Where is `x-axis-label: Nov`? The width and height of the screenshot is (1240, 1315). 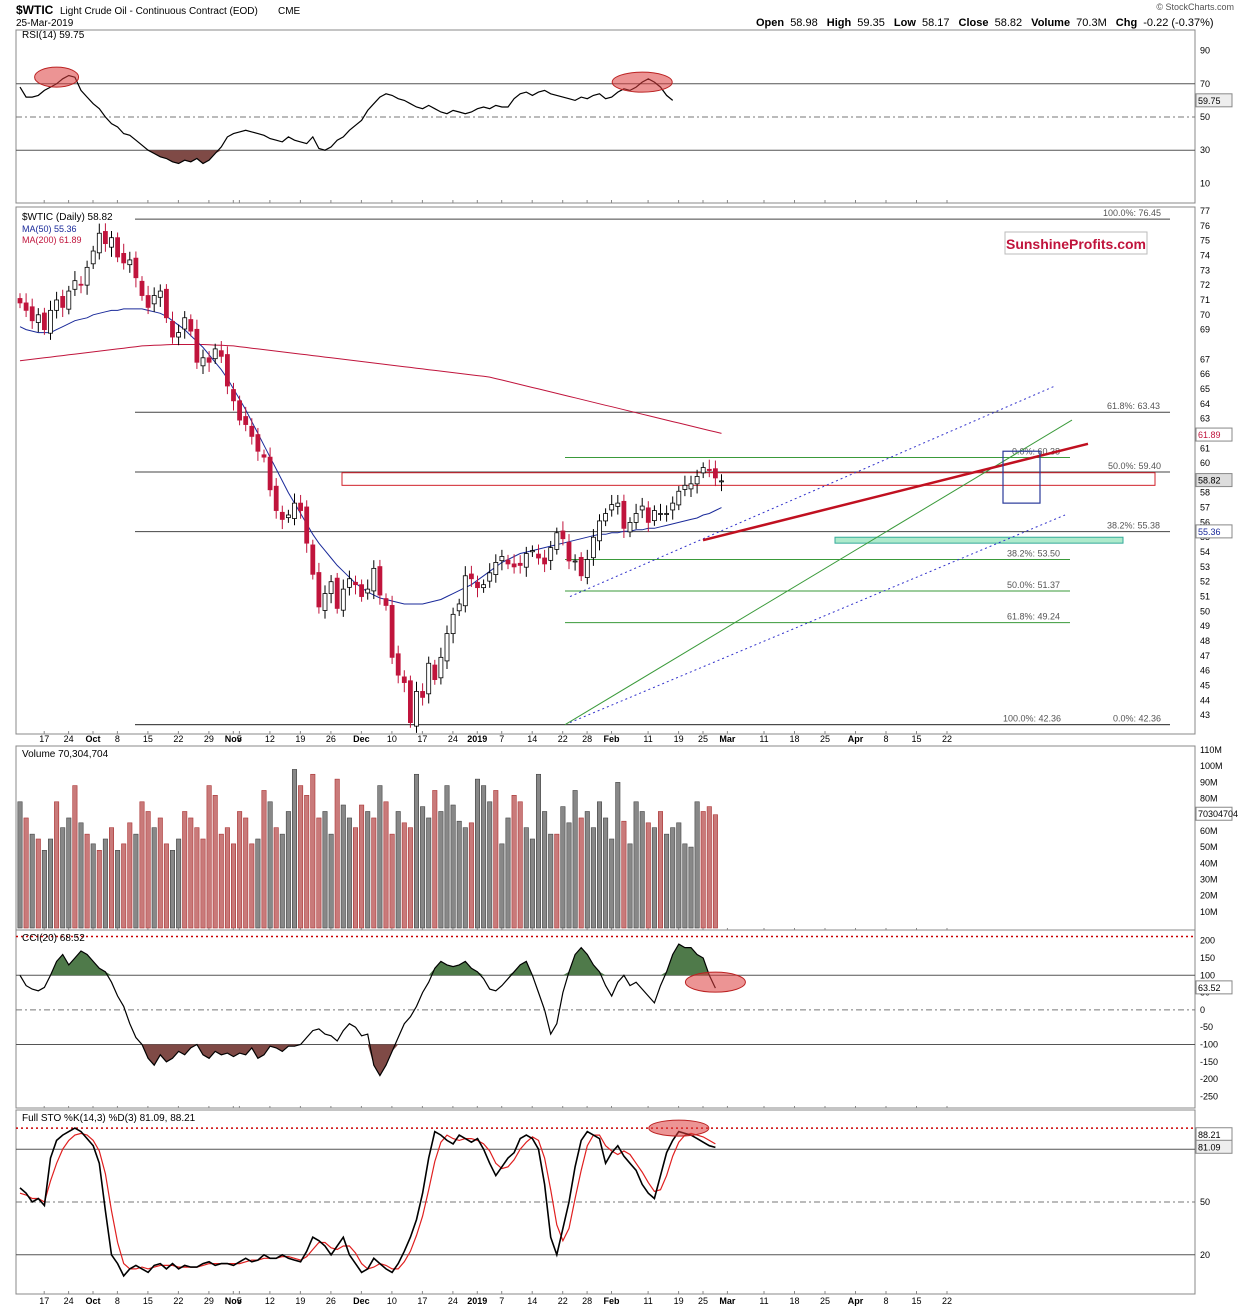 x-axis-label: Nov is located at coordinates (233, 739).